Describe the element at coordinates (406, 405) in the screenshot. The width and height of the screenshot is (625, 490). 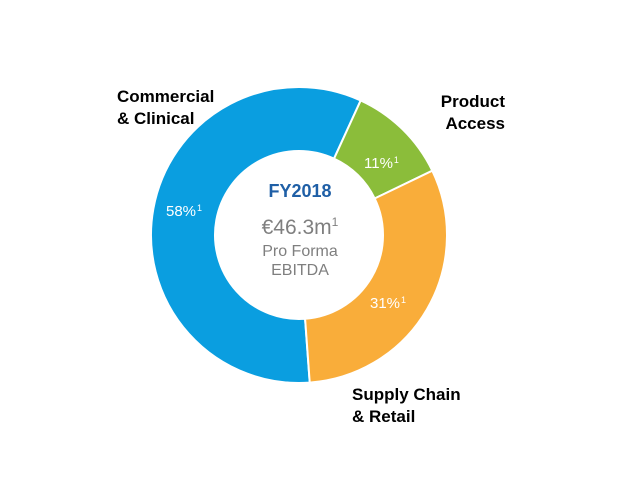
I see `label-supply-chain-retail: Supply Chain & Retail` at that location.